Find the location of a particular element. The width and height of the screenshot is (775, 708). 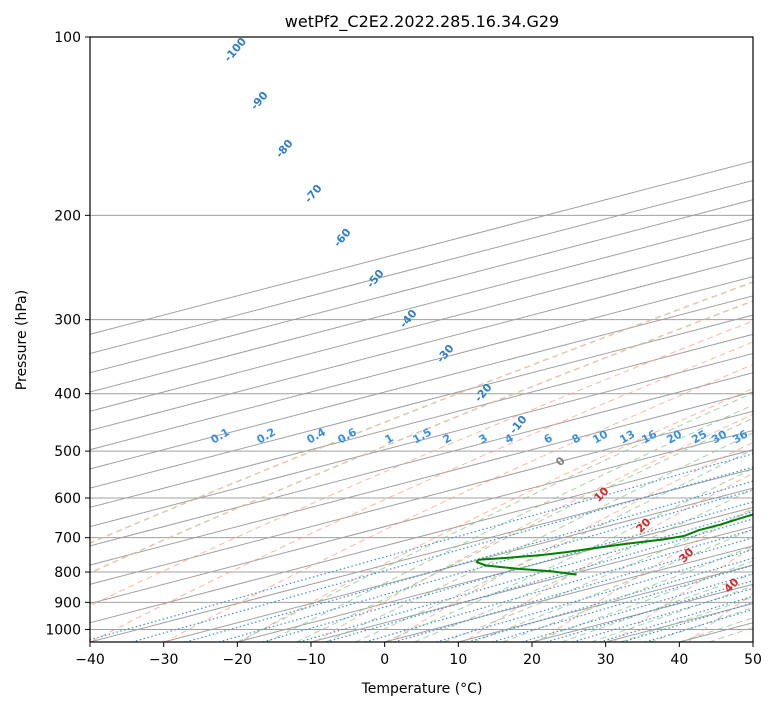

x-tick-label: 0 is located at coordinates (384, 660).